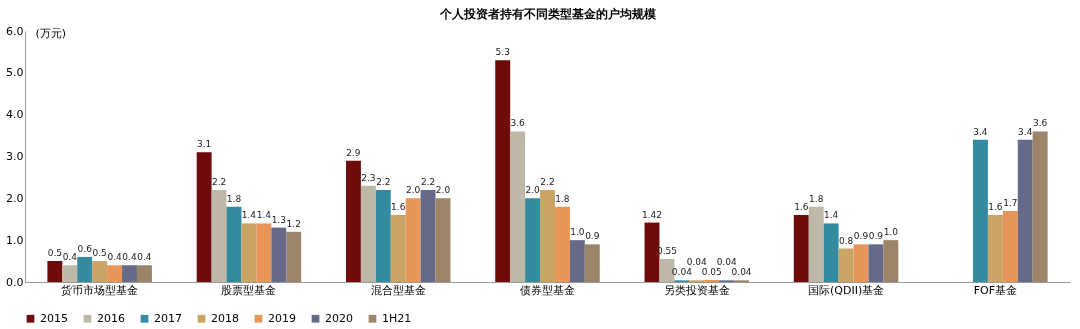 Image resolution: width=1080 pixels, height=329 pixels. I want to click on data-label: 0.05, so click(711, 271).